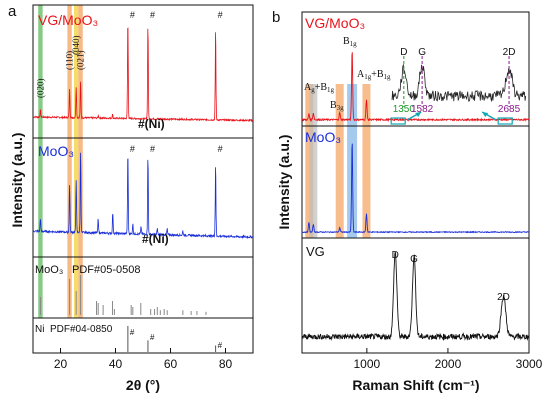 This screenshot has width=550, height=403. I want to click on xrd-tick-label: 40, so click(116, 364).